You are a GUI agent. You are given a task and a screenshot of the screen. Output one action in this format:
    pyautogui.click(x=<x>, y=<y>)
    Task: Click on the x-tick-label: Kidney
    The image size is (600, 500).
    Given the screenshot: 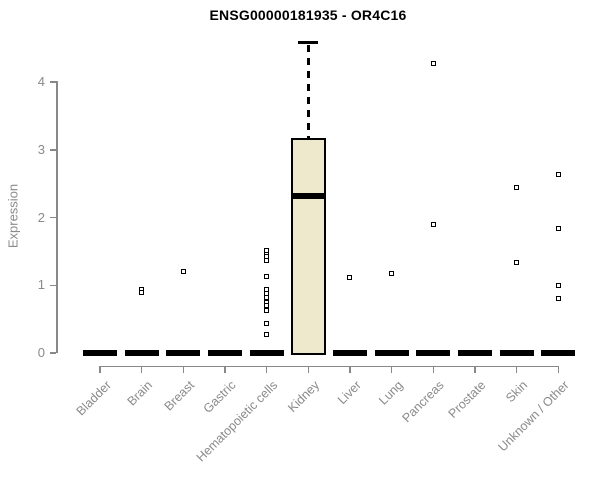 What is the action you would take?
    pyautogui.click(x=304, y=396)
    